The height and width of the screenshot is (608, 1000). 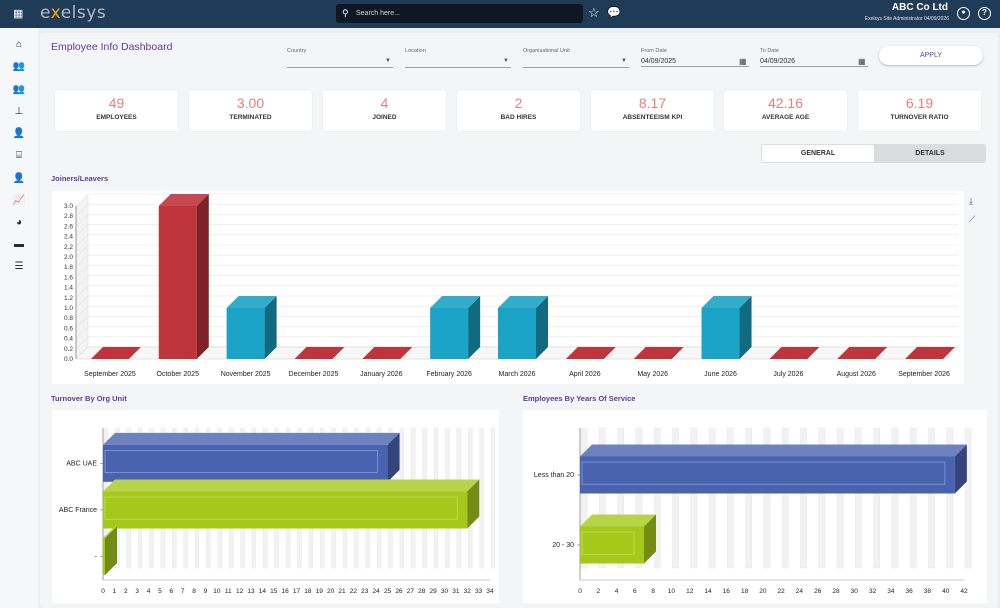 What do you see at coordinates (506, 61) in the screenshot?
I see `location-caret-icon: ▼` at bounding box center [506, 61].